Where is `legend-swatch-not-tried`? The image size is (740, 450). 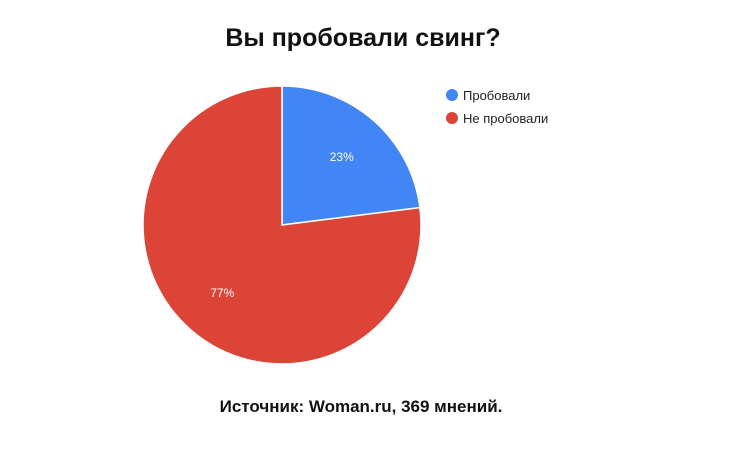 legend-swatch-not-tried is located at coordinates (452, 118).